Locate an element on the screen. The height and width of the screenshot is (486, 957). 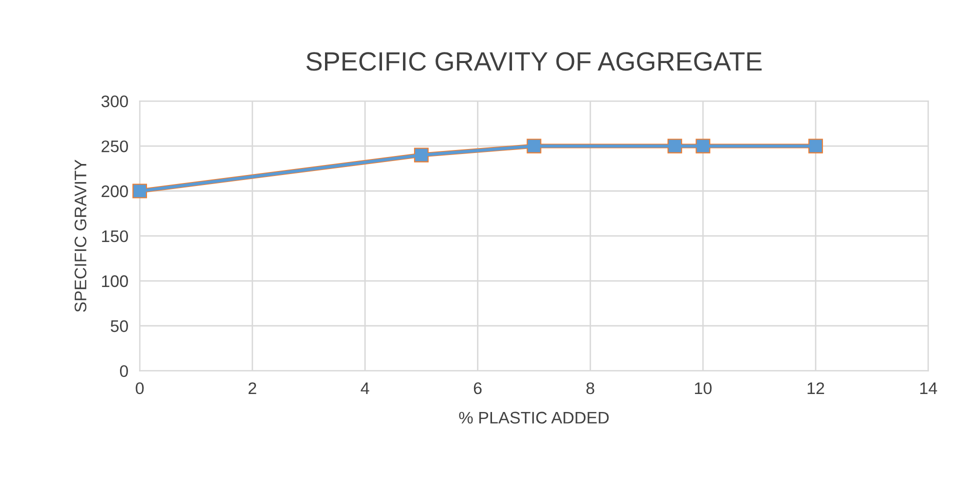
y-tick-label: 0 is located at coordinates (124, 371).